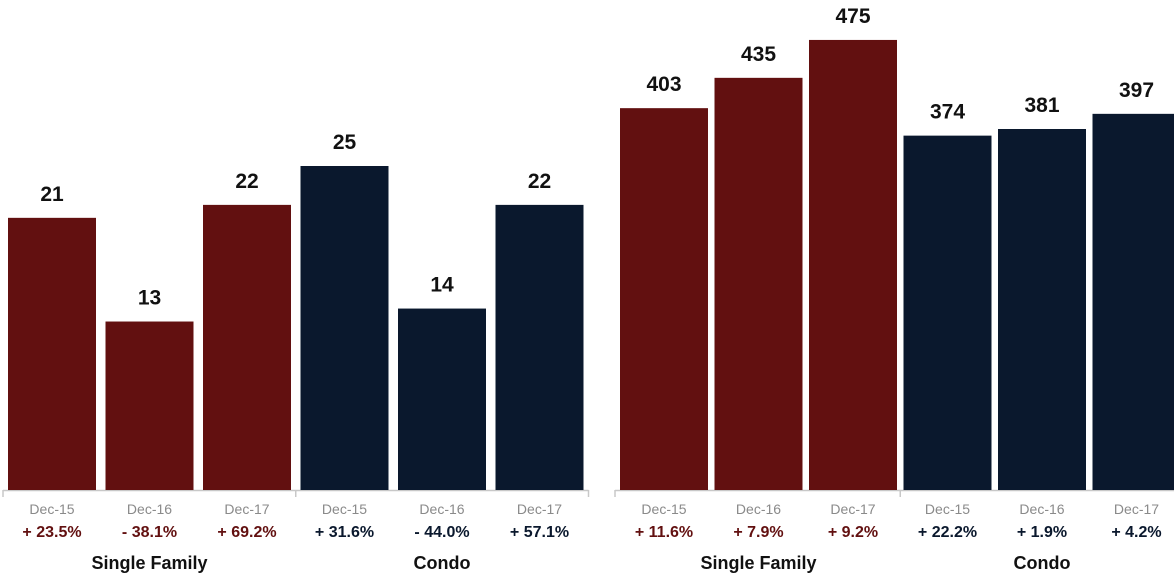 This screenshot has height=578, width=1174. I want to click on data-label: 374, so click(947, 112).